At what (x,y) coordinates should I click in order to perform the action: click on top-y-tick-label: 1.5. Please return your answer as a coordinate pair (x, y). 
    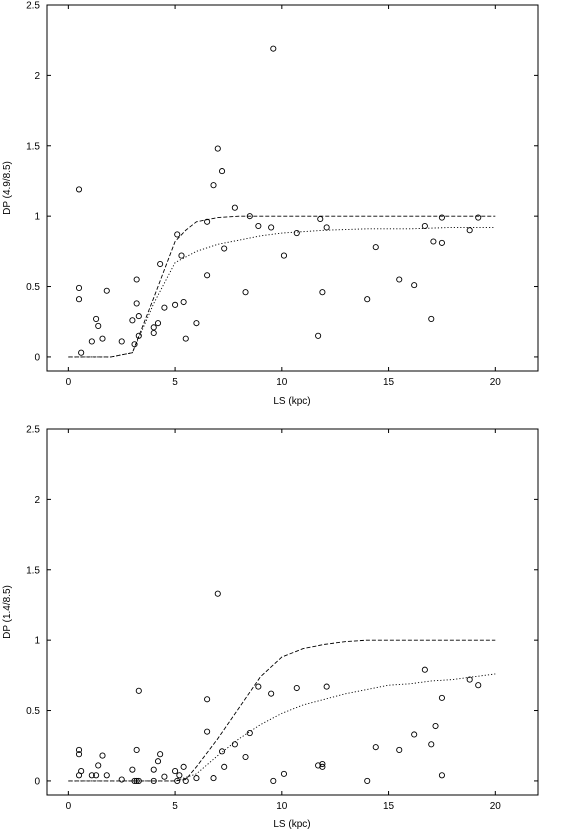
    Looking at the image, I should click on (33, 146).